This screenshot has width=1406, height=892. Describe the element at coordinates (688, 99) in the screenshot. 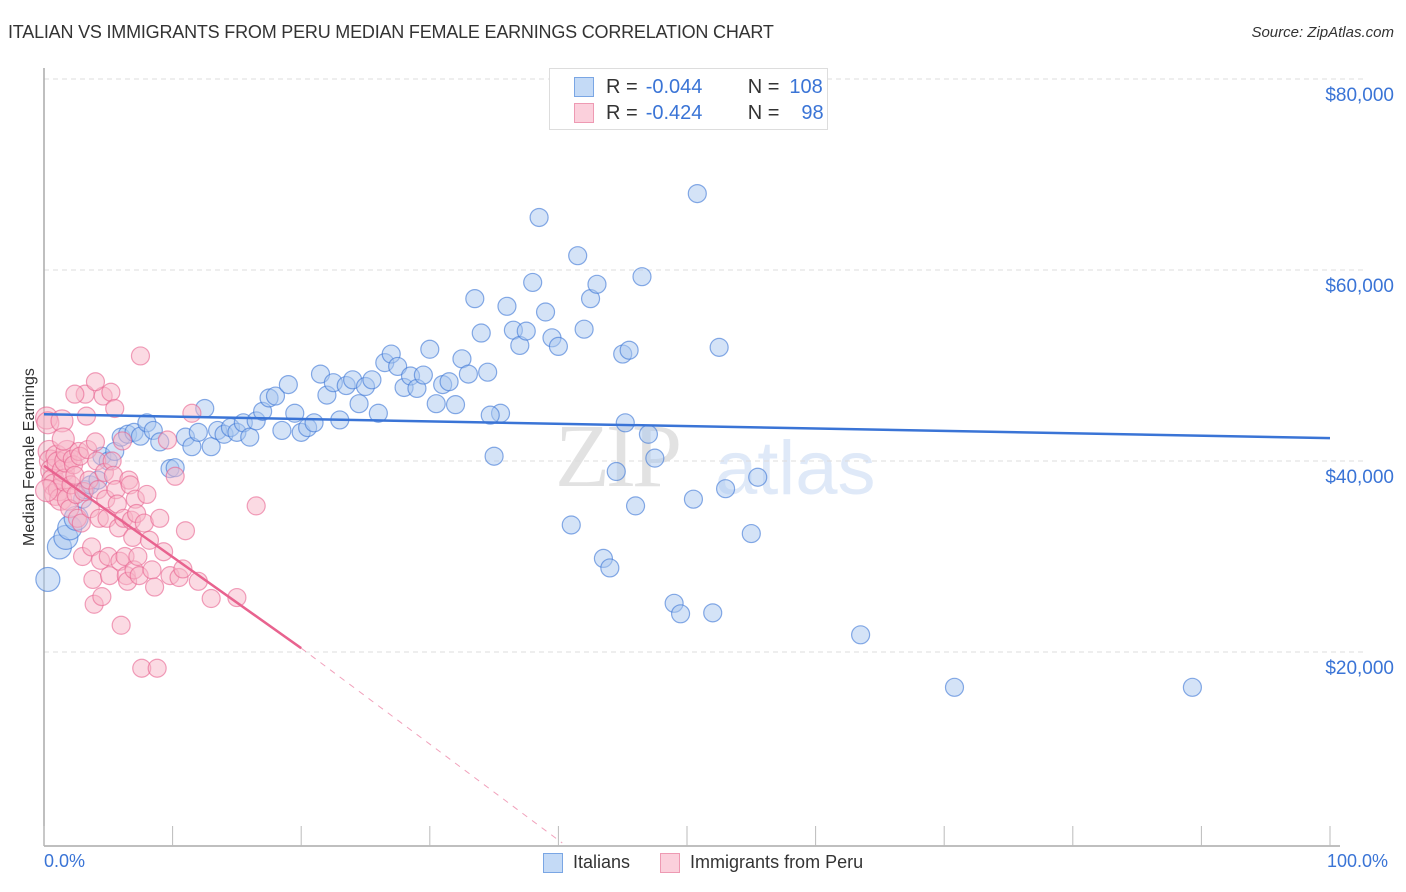

I see `correlation-legend: R = -0.044 N = 108 R = -0.424 N = 98` at that location.